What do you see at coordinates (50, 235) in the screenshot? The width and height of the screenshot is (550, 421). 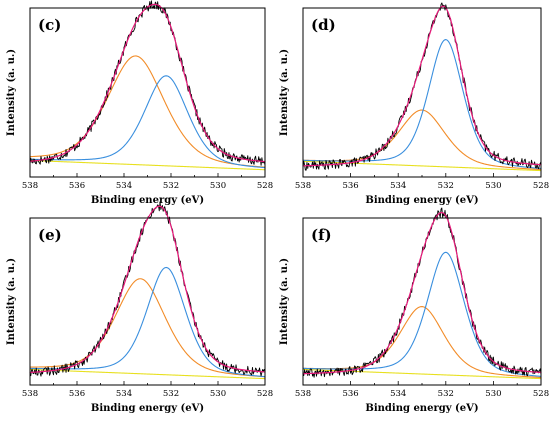 I see `panel-label: (e)` at bounding box center [50, 235].